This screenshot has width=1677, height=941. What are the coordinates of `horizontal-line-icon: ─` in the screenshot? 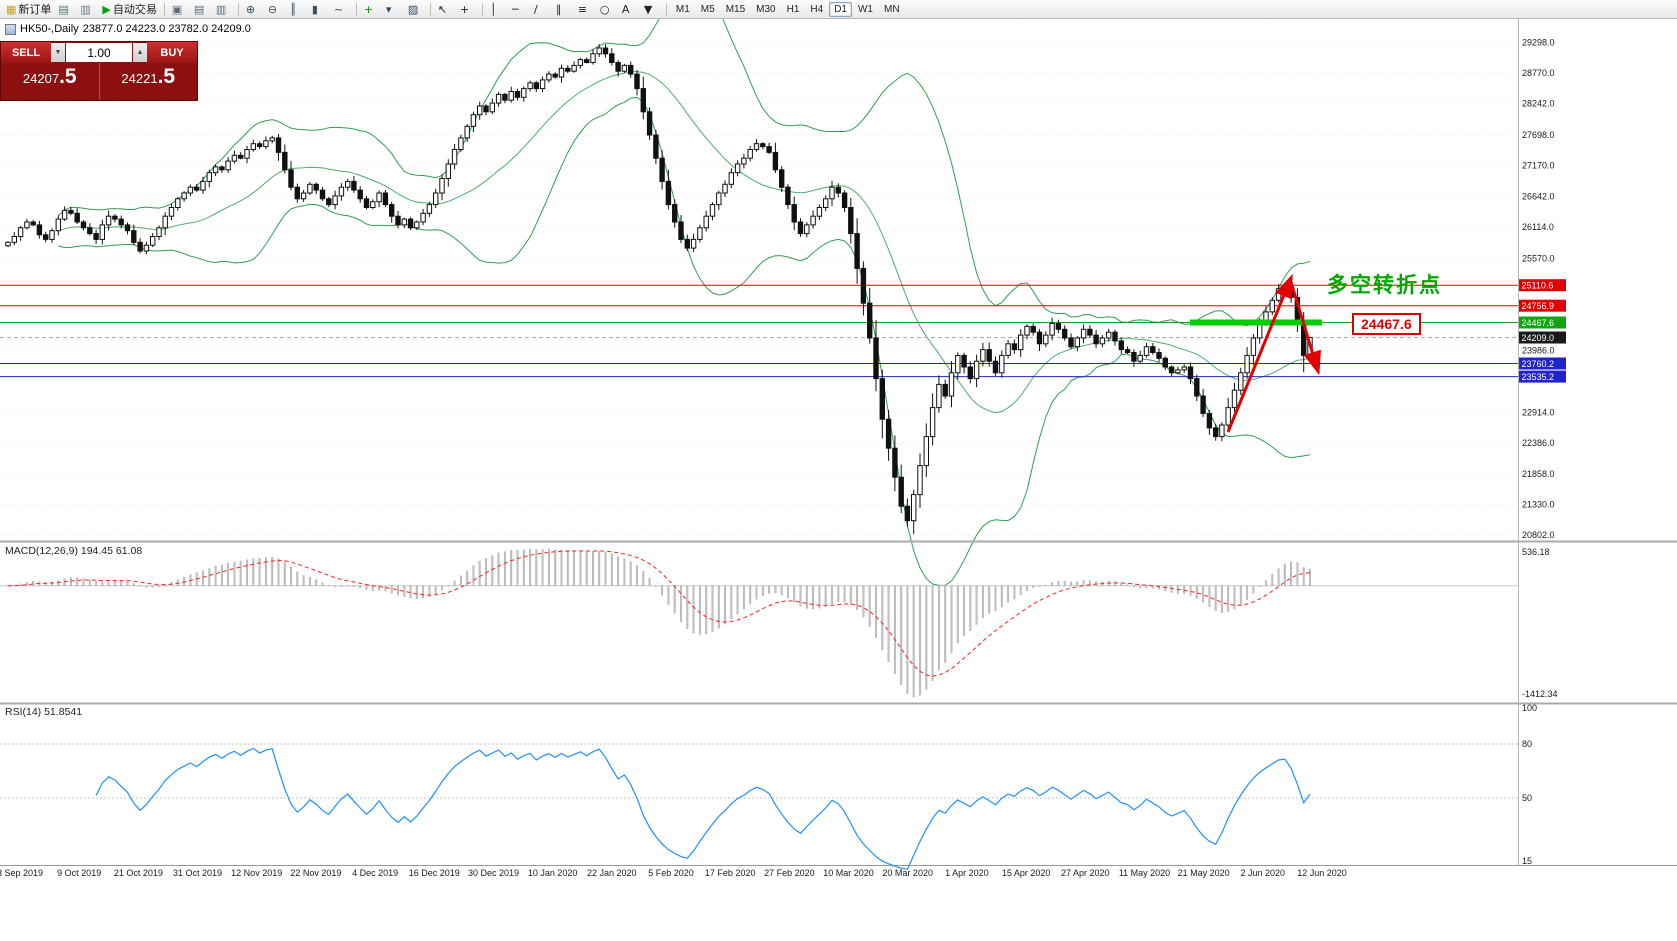 It's located at (515, 9).